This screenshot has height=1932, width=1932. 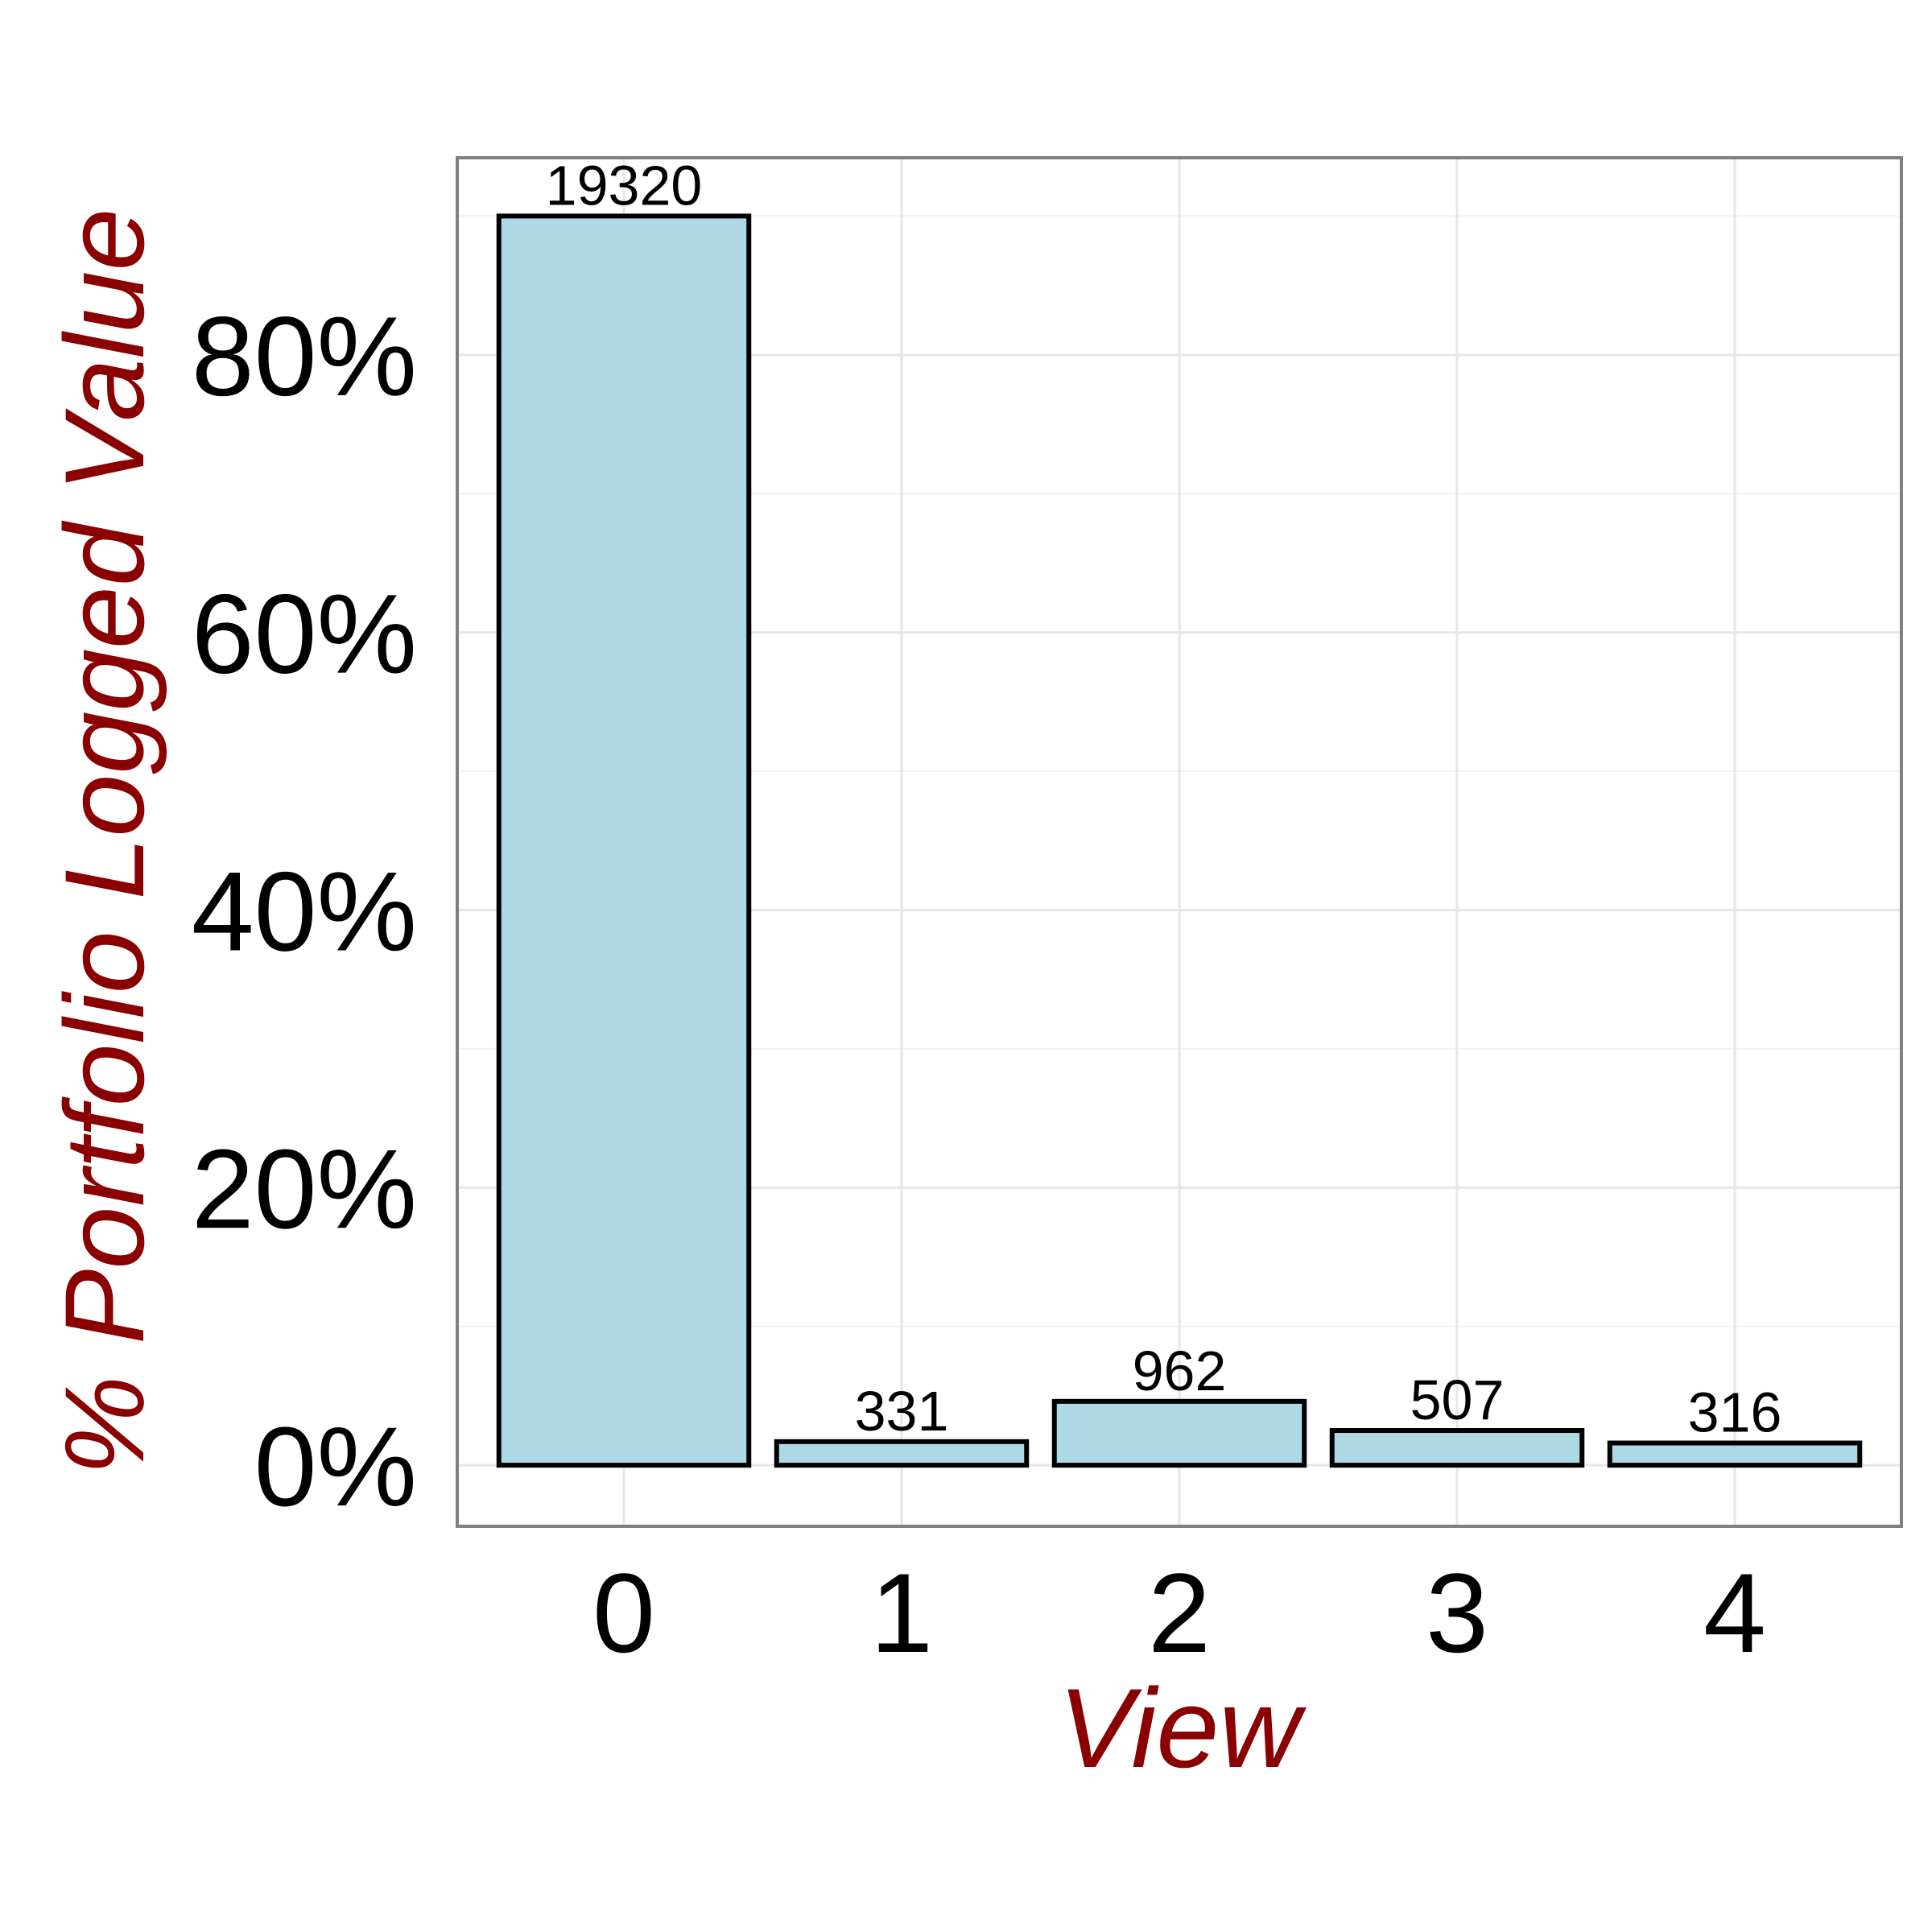 I want to click on x-tick-label: 1, so click(x=901, y=1613).